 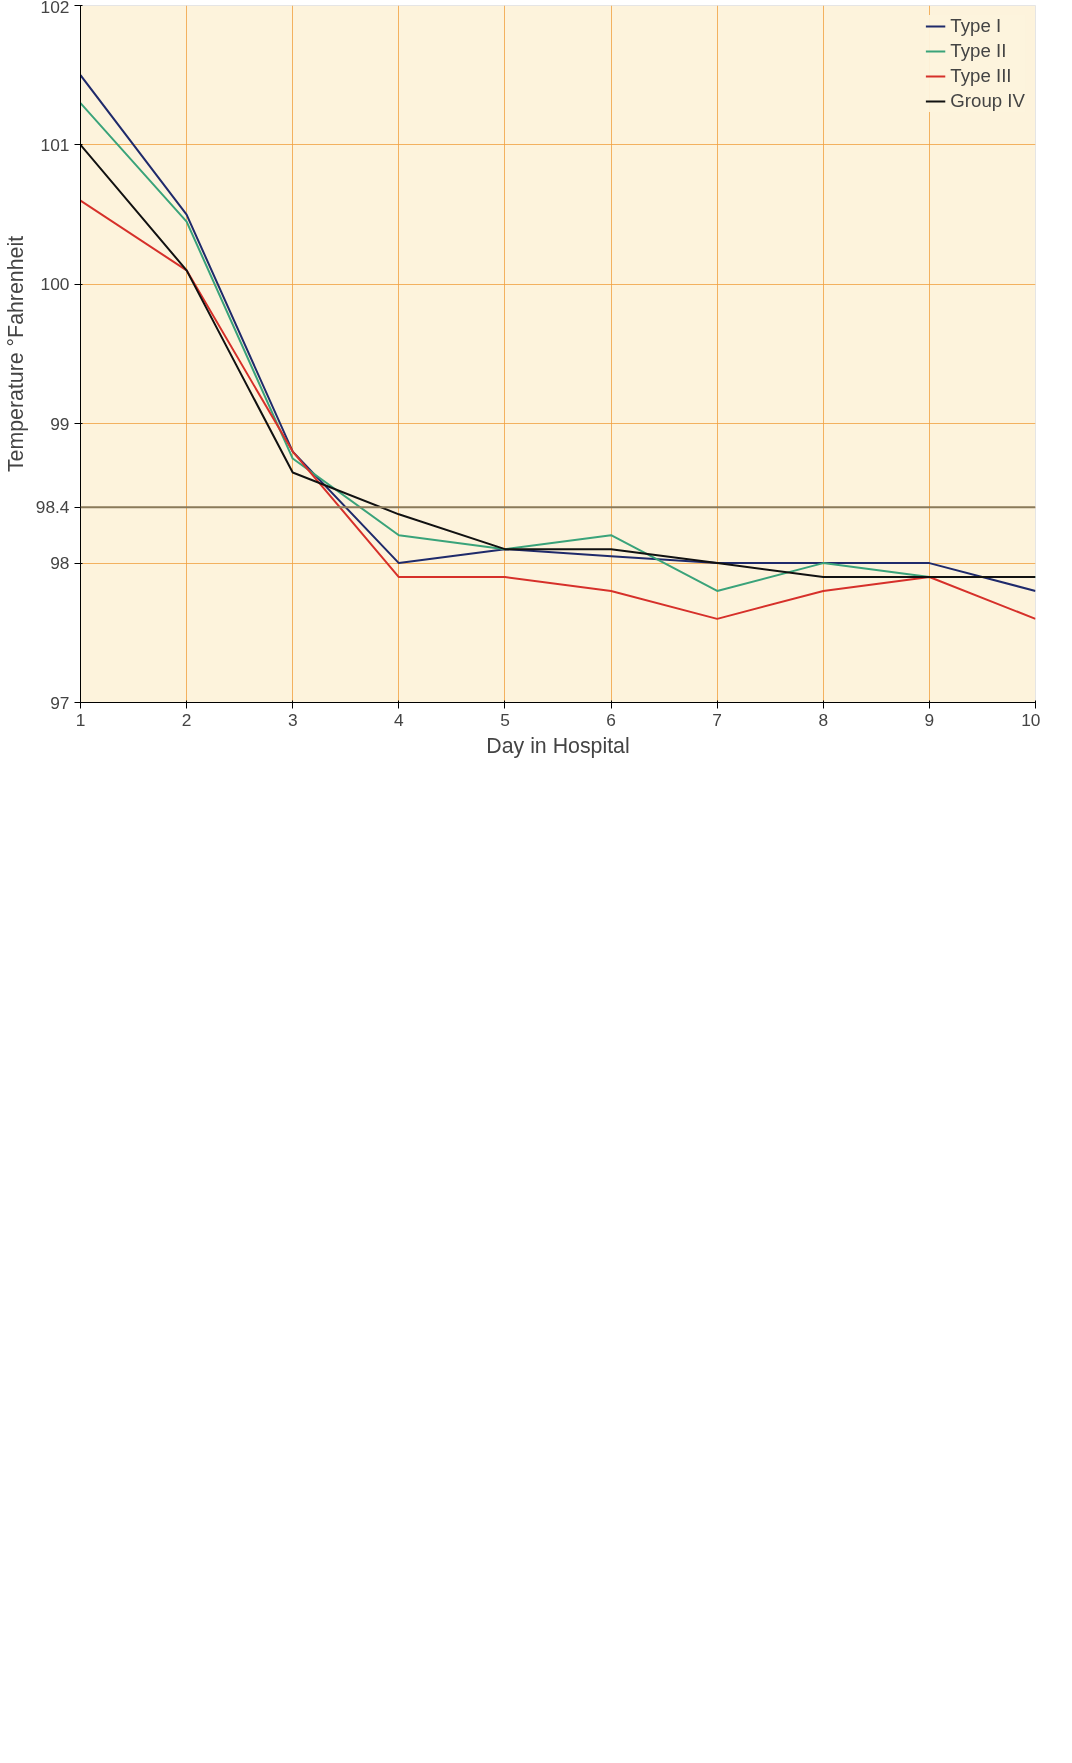 I want to click on legend-label: Type I, so click(x=976, y=26).